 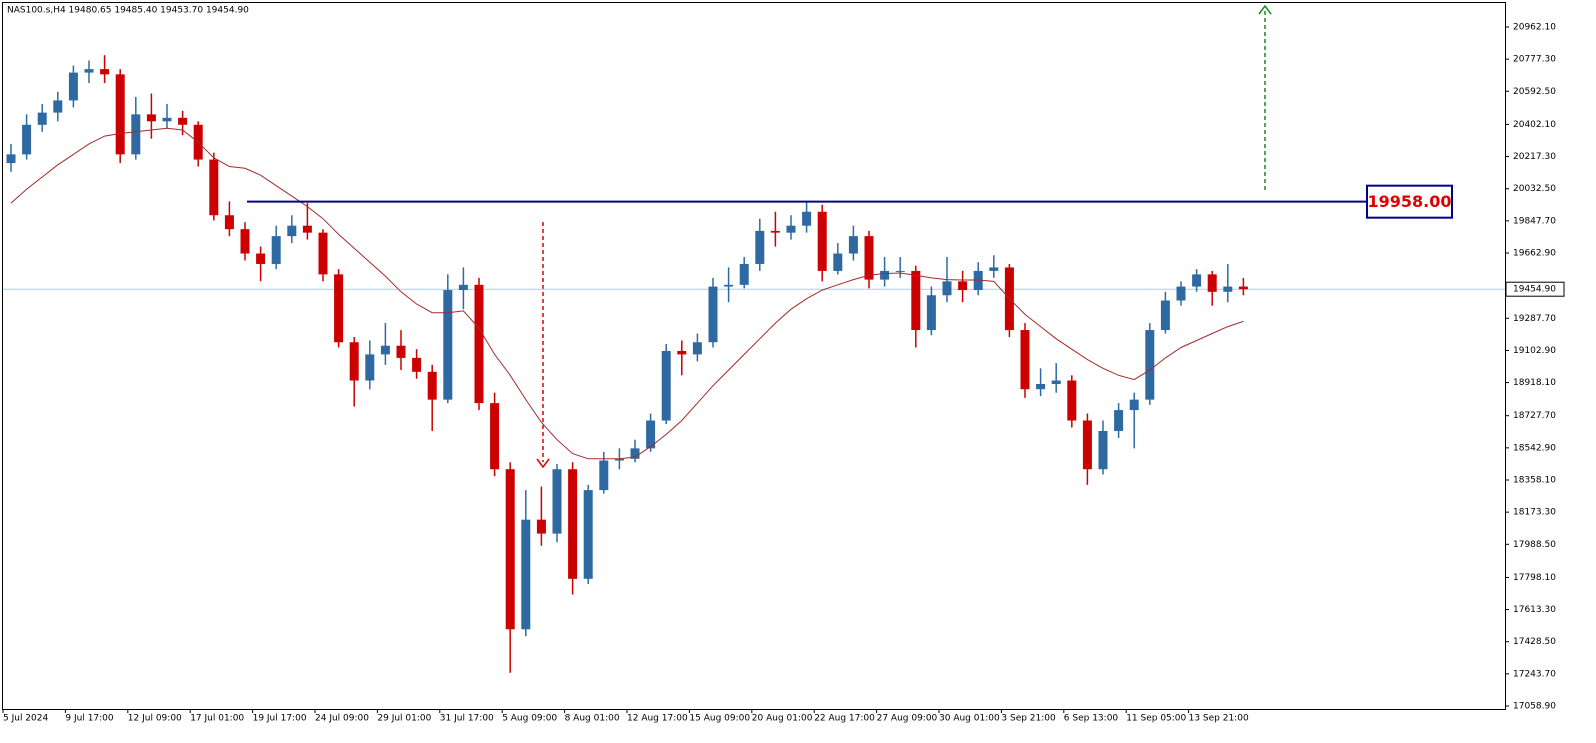 What do you see at coordinates (1534, 707) in the screenshot?
I see `y-tick-label: 17058.90` at bounding box center [1534, 707].